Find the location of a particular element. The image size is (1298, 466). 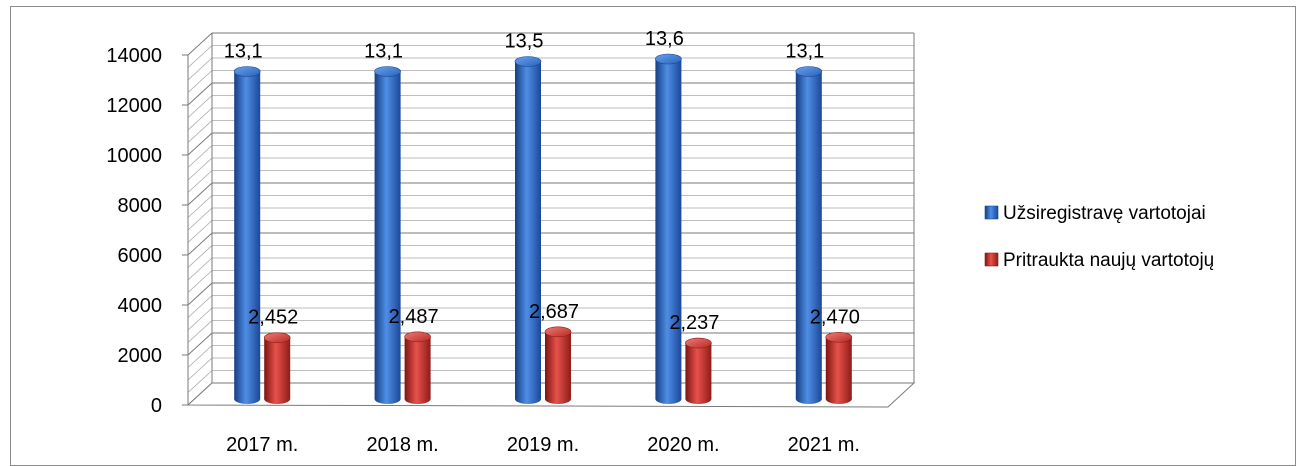

x-axis: 2017 m. 2018 m. 2019 m. 2020 m. 2021 m. is located at coordinates (543, 444).